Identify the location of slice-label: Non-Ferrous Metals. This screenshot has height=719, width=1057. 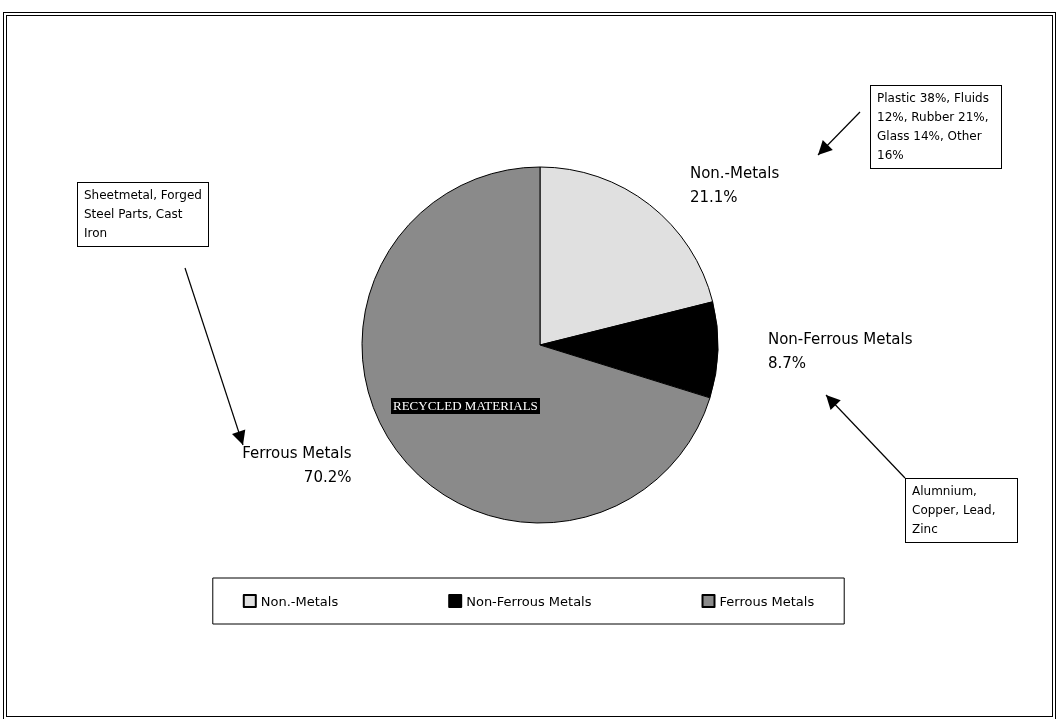
(840, 338).